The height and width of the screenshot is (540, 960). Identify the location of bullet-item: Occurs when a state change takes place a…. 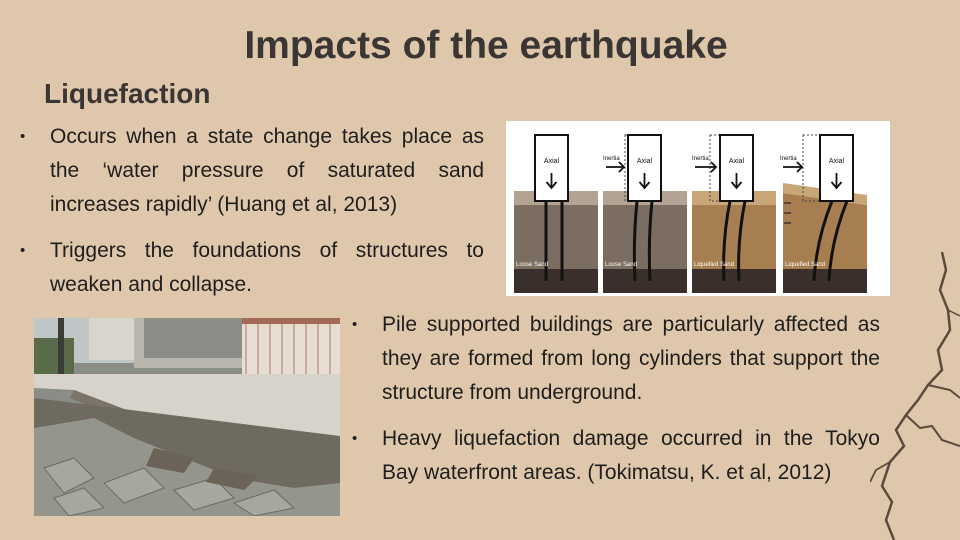
(252, 171).